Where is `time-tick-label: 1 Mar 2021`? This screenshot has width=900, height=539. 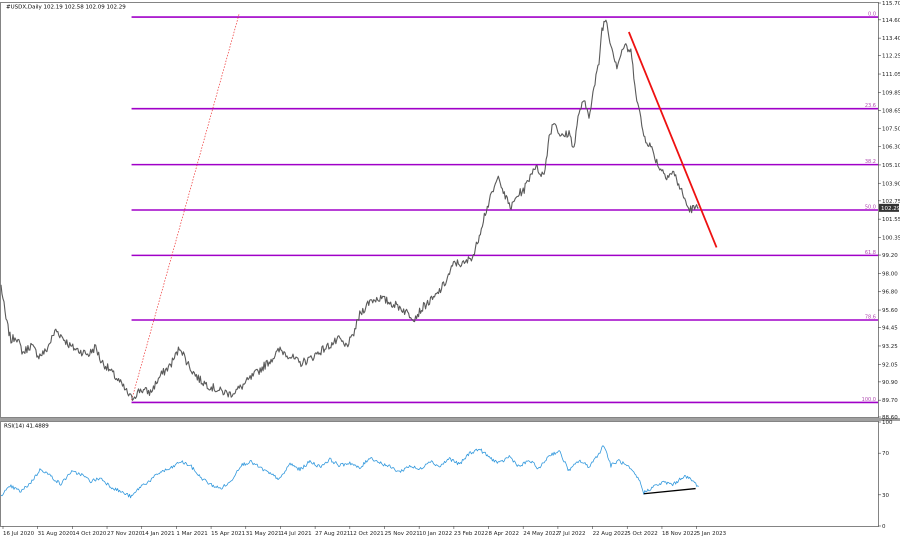 time-tick-label: 1 Mar 2021 is located at coordinates (191, 534).